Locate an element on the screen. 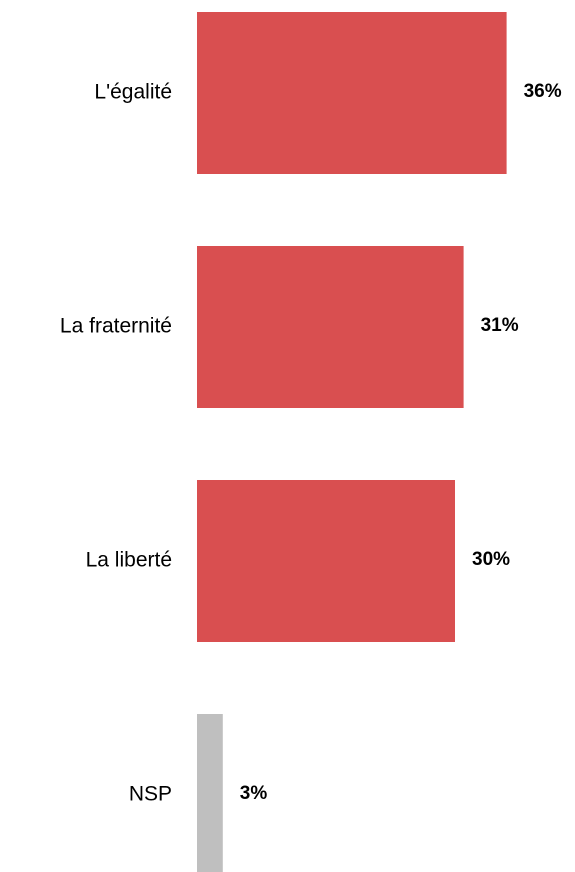 Image resolution: width=575 pixels, height=872 pixels. value-label: 30% is located at coordinates (491, 559).